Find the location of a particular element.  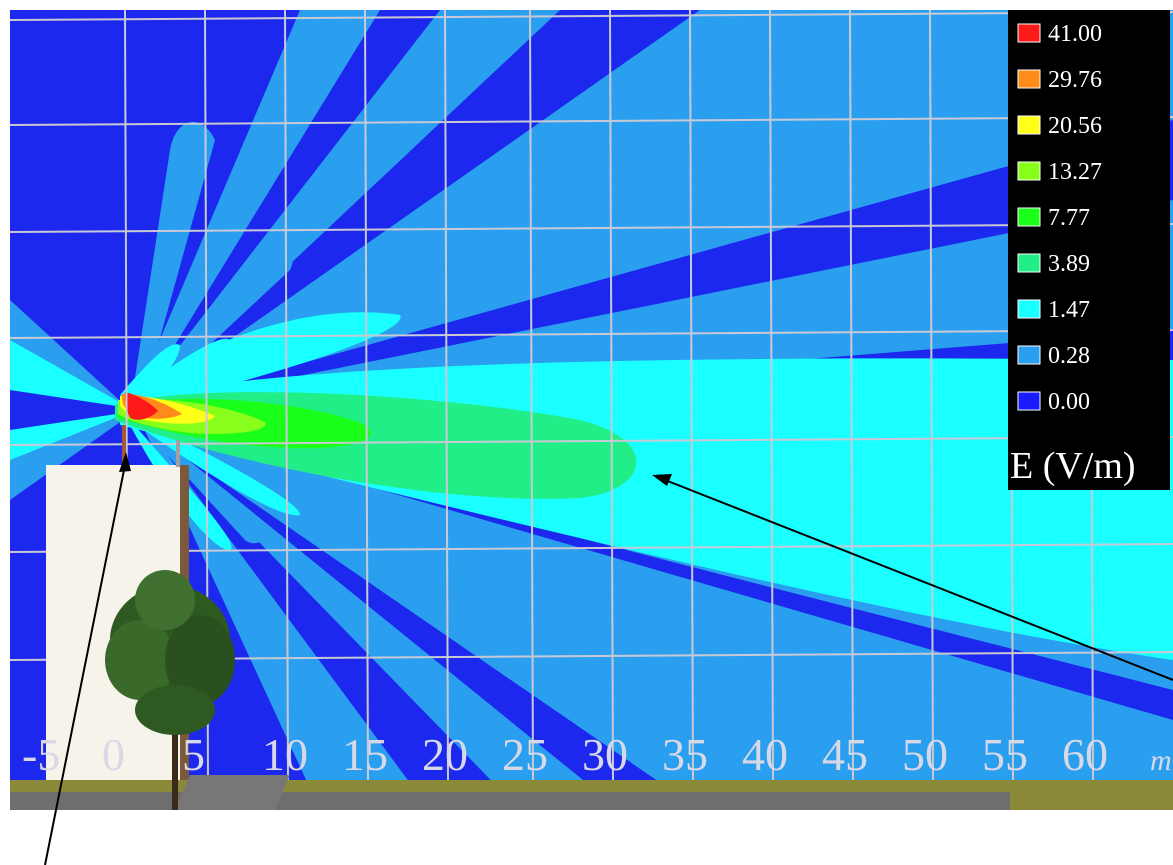

antenna-mast is located at coordinates (124, 446).